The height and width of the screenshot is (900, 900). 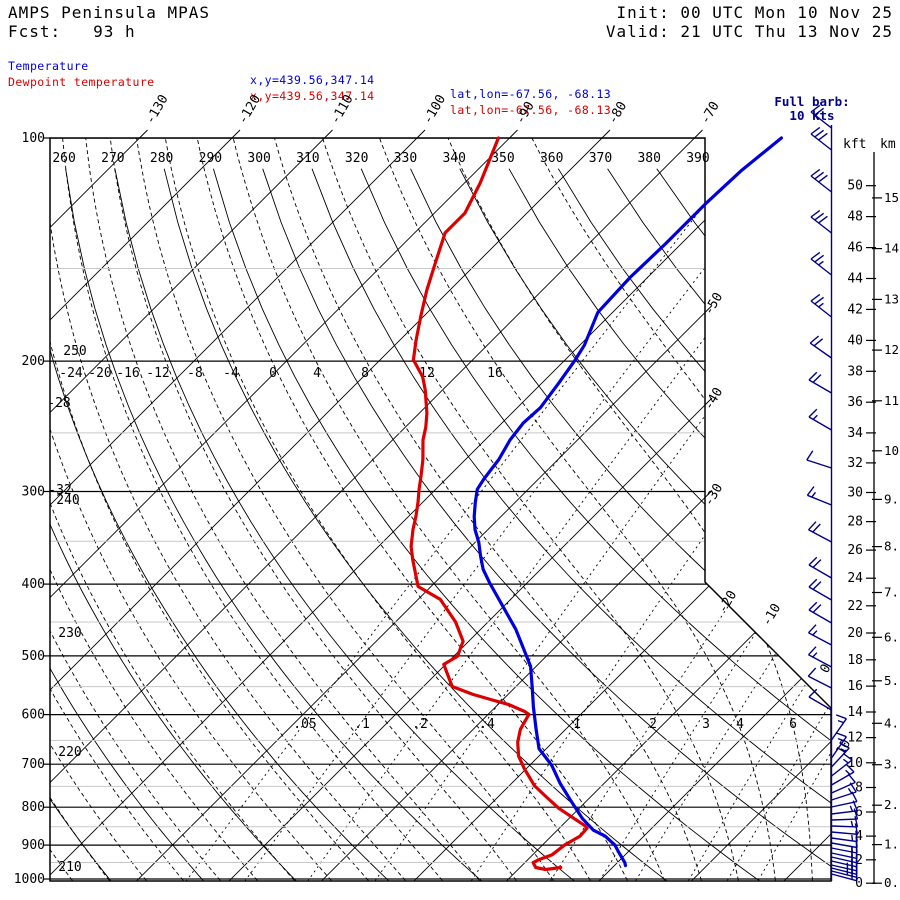 What do you see at coordinates (58, 403) in the screenshot?
I see `moist-adiabat-left-label: -28` at bounding box center [58, 403].